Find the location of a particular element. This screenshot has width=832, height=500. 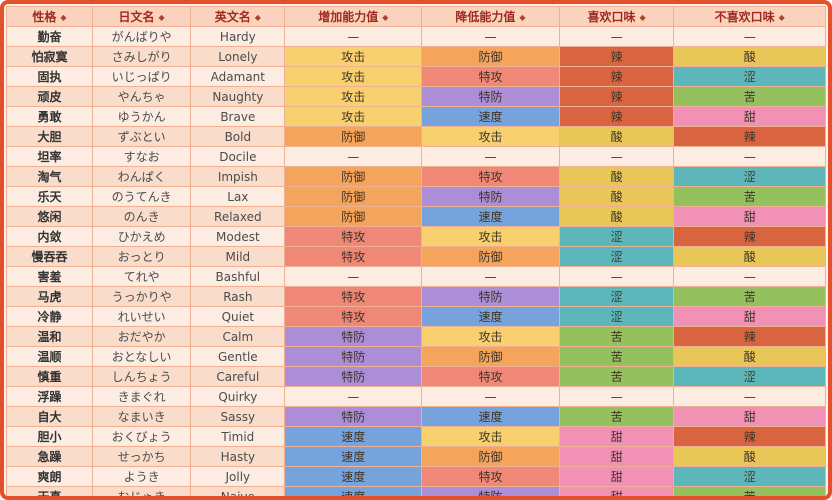

english-name-cell: Bold is located at coordinates (238, 136).